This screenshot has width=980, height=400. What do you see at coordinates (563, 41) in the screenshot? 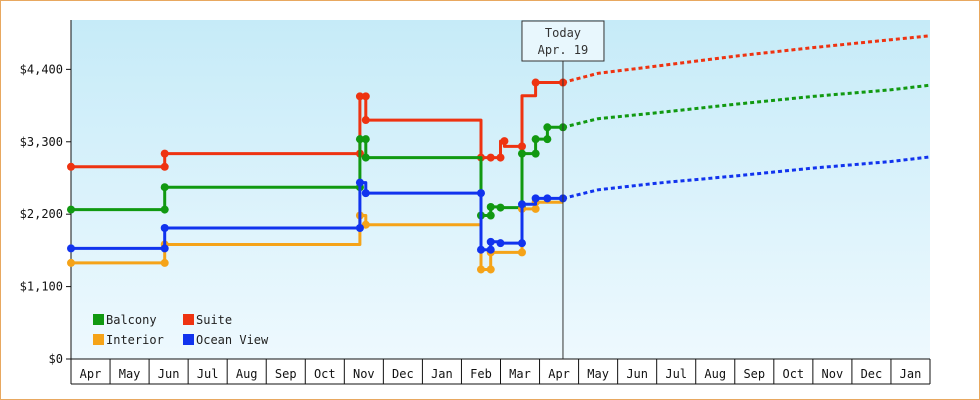
I see `today-box` at bounding box center [563, 41].